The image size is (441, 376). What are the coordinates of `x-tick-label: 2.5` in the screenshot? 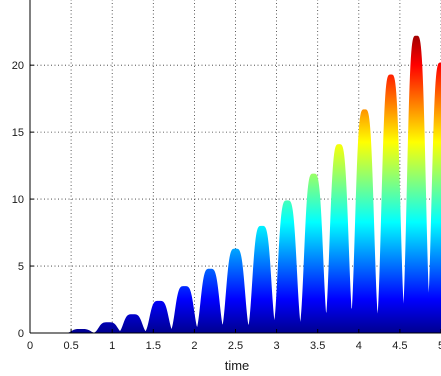 It's located at (235, 346).